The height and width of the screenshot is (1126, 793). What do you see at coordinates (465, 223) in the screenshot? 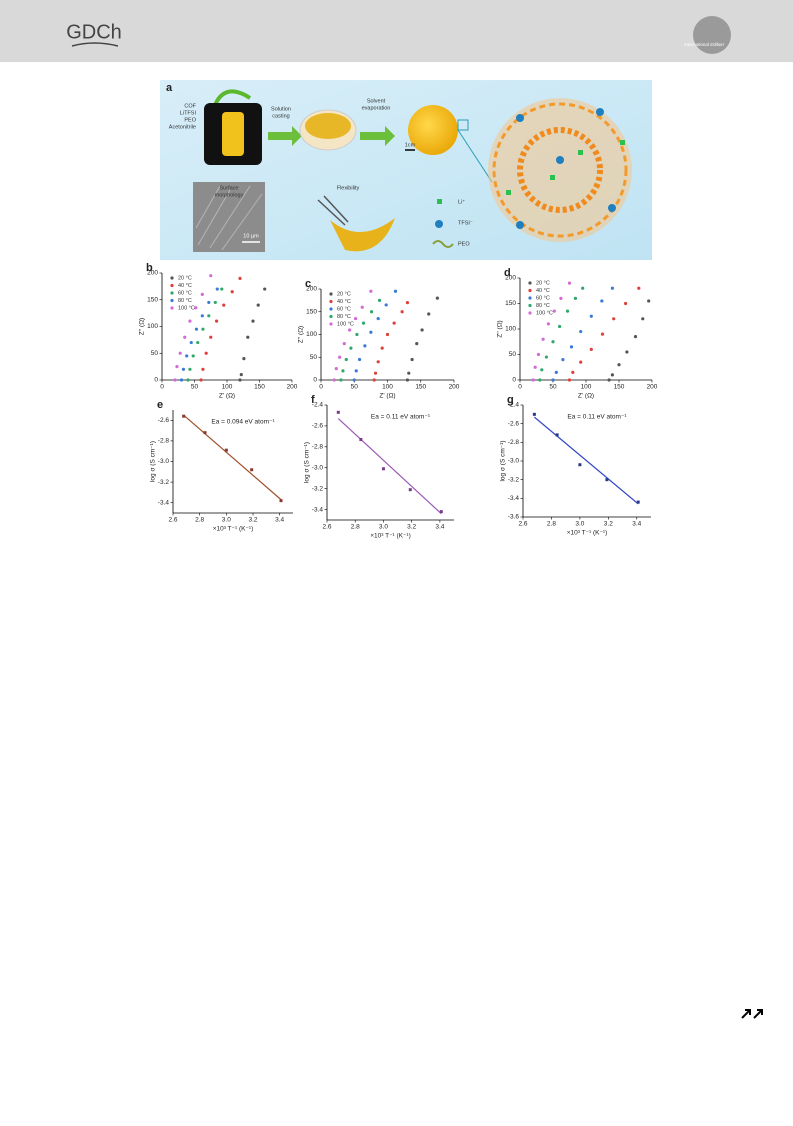
I see `label: TFSI⁻` at bounding box center [465, 223].